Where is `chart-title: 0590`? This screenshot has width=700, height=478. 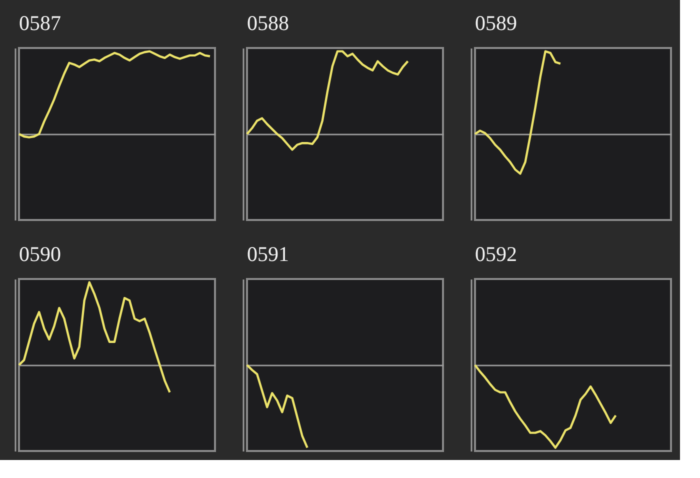
chart-title: 0590 is located at coordinates (40, 254).